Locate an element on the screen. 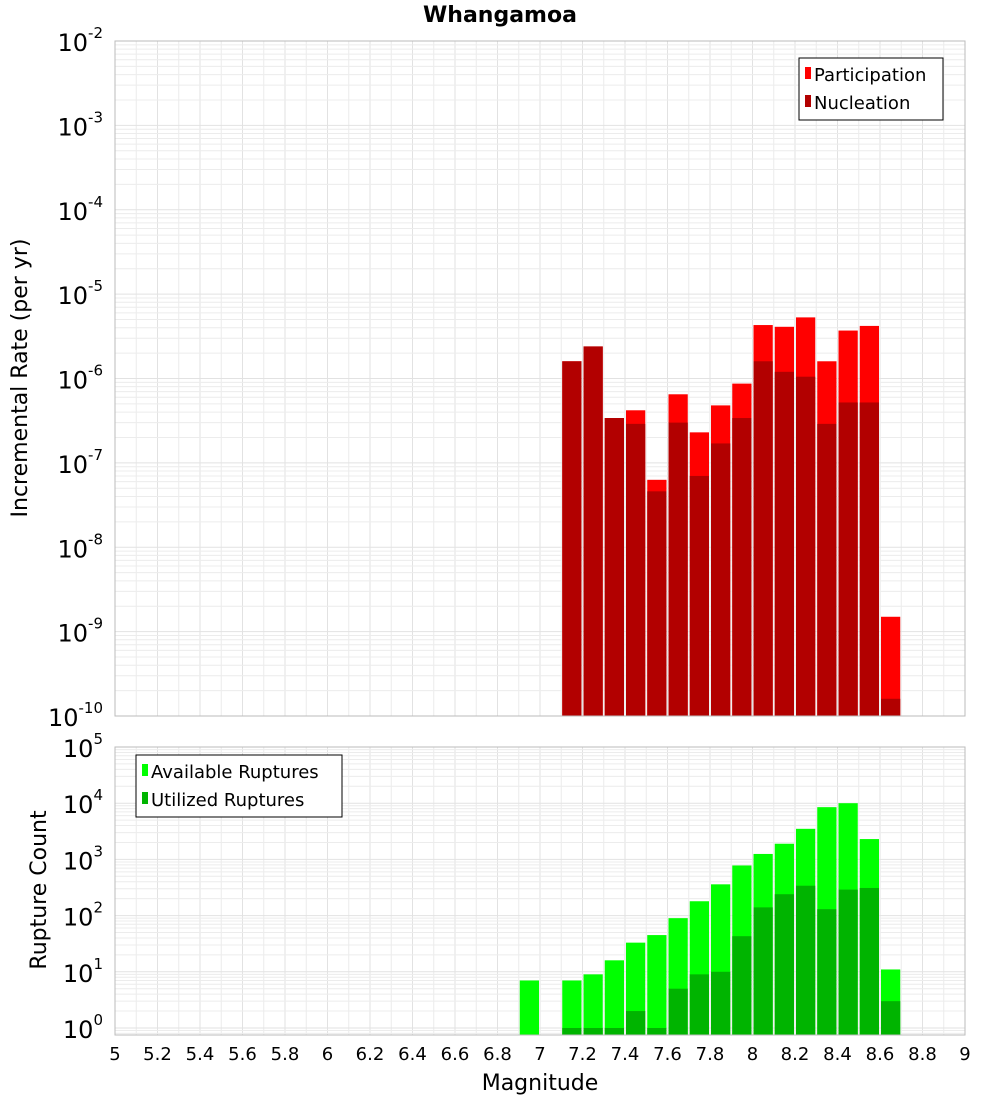  x-tick-label: 7 is located at coordinates (539, 1054).